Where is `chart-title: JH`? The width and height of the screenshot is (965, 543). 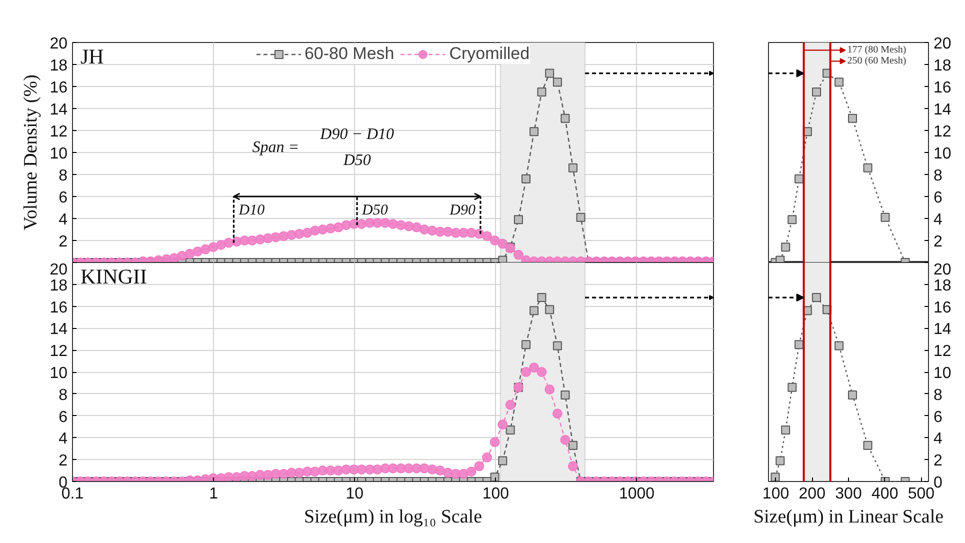 chart-title: JH is located at coordinates (92, 56).